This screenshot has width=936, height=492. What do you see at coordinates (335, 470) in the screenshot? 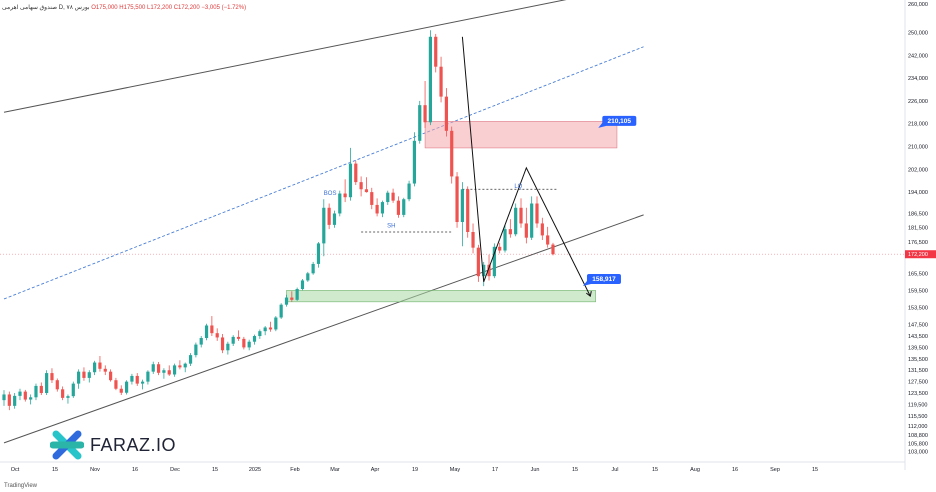
I see `time-tick-label-8: Mar` at bounding box center [335, 470].